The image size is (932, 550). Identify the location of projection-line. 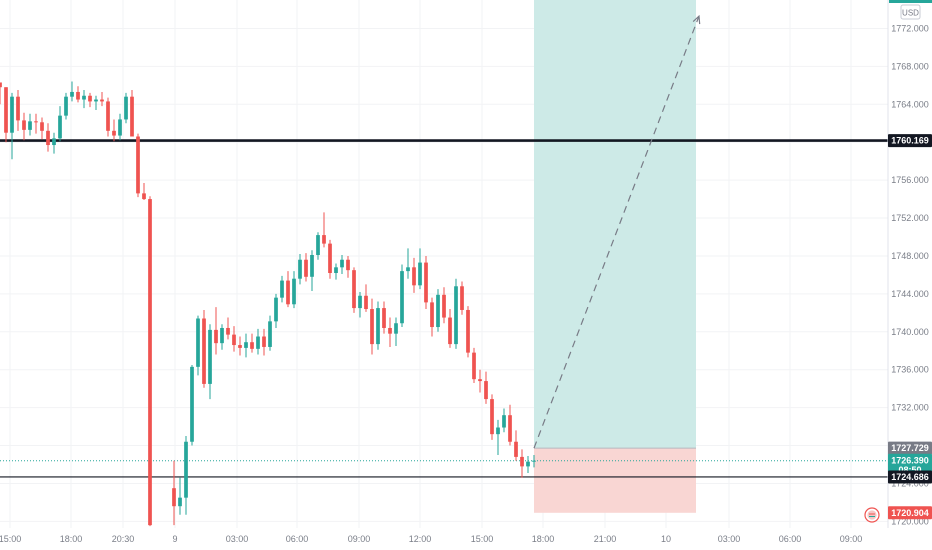
(616, 232).